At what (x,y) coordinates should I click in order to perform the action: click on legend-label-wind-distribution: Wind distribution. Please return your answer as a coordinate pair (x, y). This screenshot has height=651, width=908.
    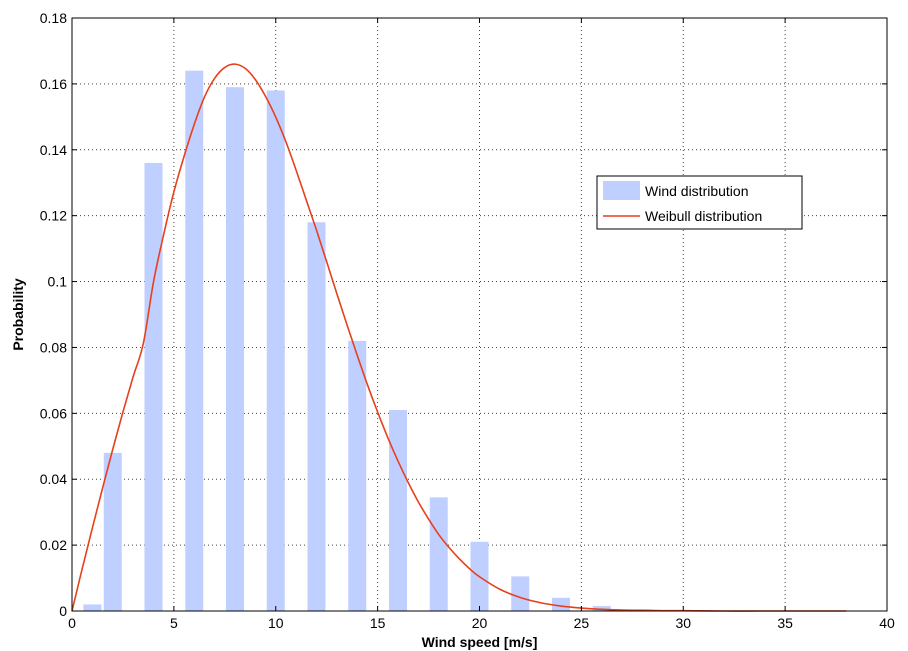
    Looking at the image, I should click on (697, 191).